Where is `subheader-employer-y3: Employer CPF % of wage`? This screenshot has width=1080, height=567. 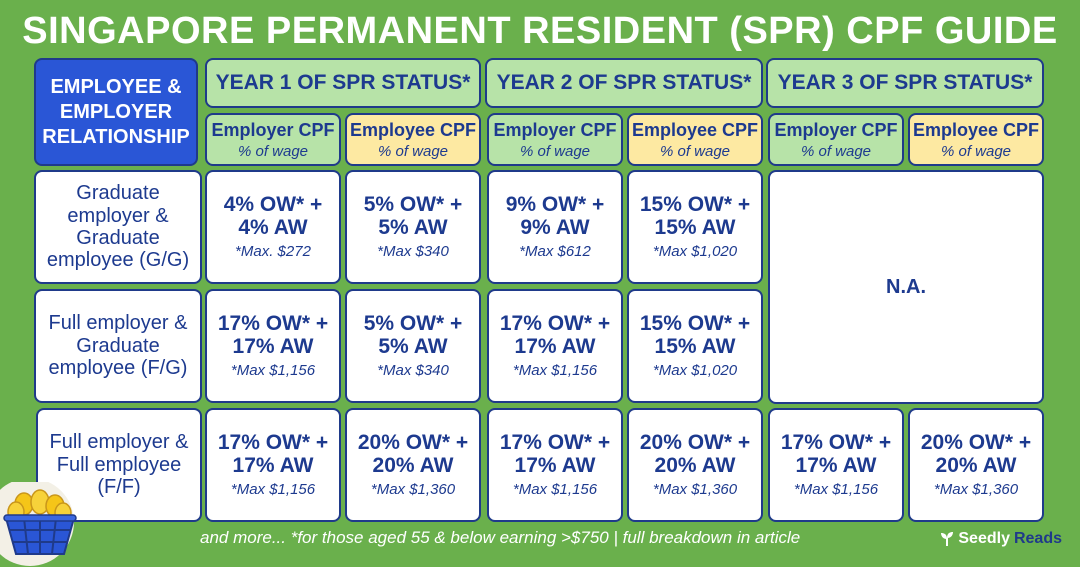
subheader-employer-y3: Employer CPF % of wage is located at coordinates (836, 139).